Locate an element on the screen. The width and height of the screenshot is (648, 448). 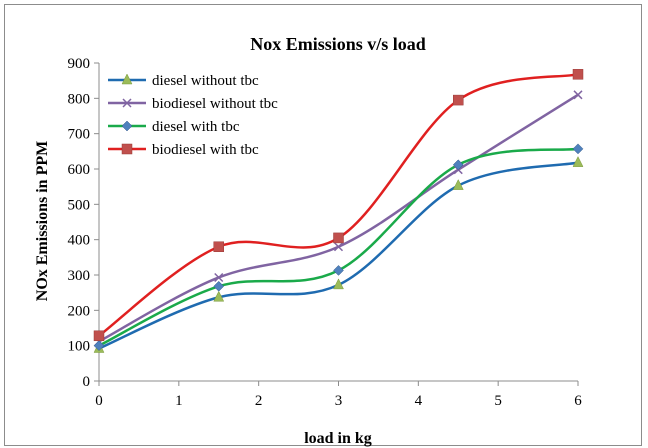
y-tick-label: 400 is located at coordinates (79, 241).